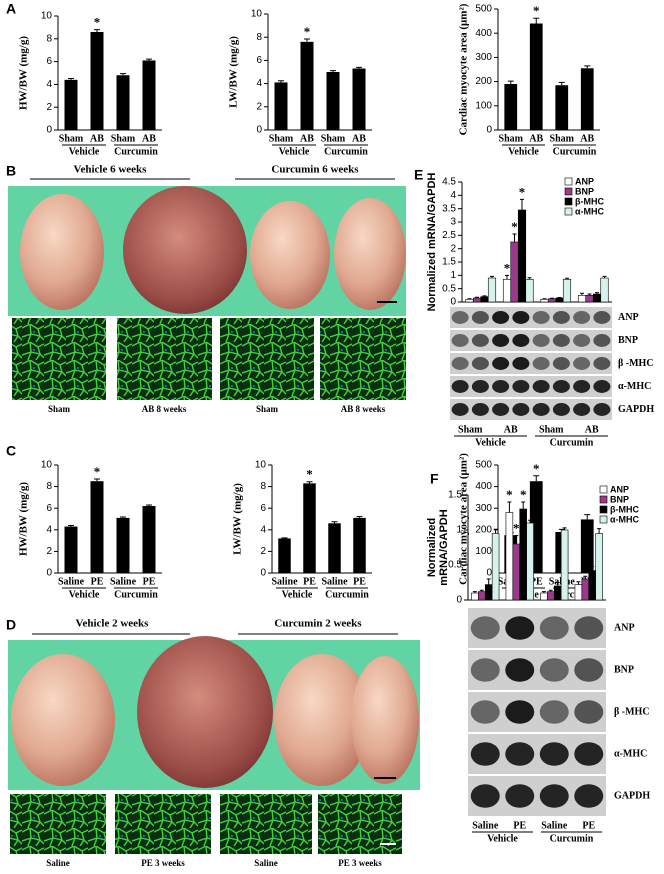 This screenshot has height=874, width=664. What do you see at coordinates (261, 465) in the screenshot?
I see `y-tick-label: 10` at bounding box center [261, 465].